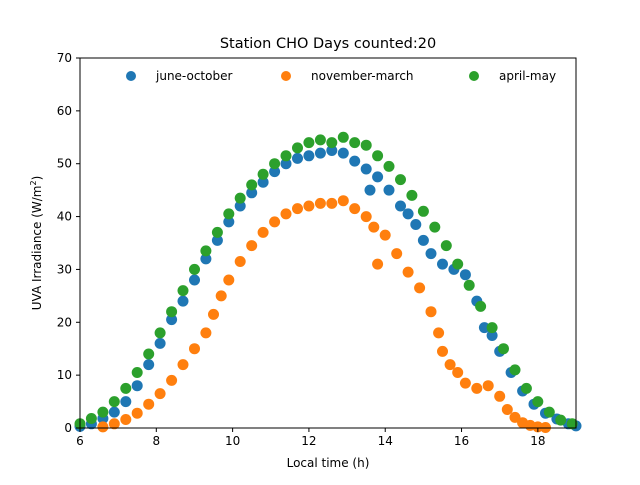  What do you see at coordinates (64, 164) in the screenshot?
I see `y-tick-label-5: 50` at bounding box center [64, 164].